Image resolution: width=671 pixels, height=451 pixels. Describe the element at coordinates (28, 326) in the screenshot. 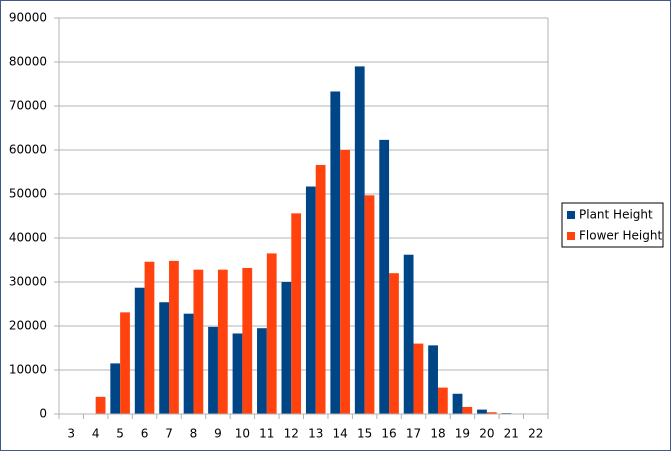

I see `y-tick-label: 20000` at that location.